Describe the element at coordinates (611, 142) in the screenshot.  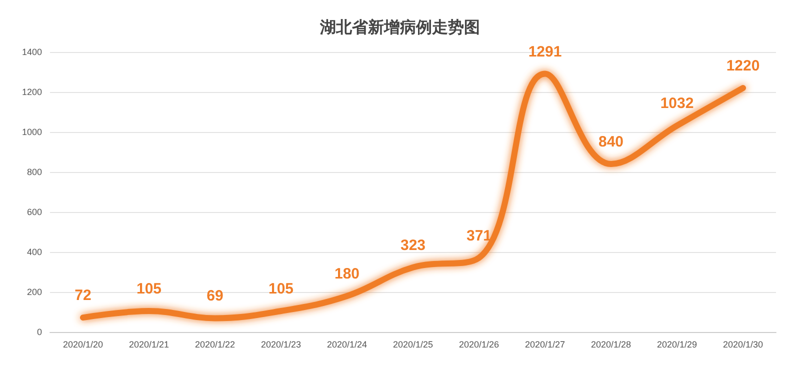
I see `data-label: 840` at that location.